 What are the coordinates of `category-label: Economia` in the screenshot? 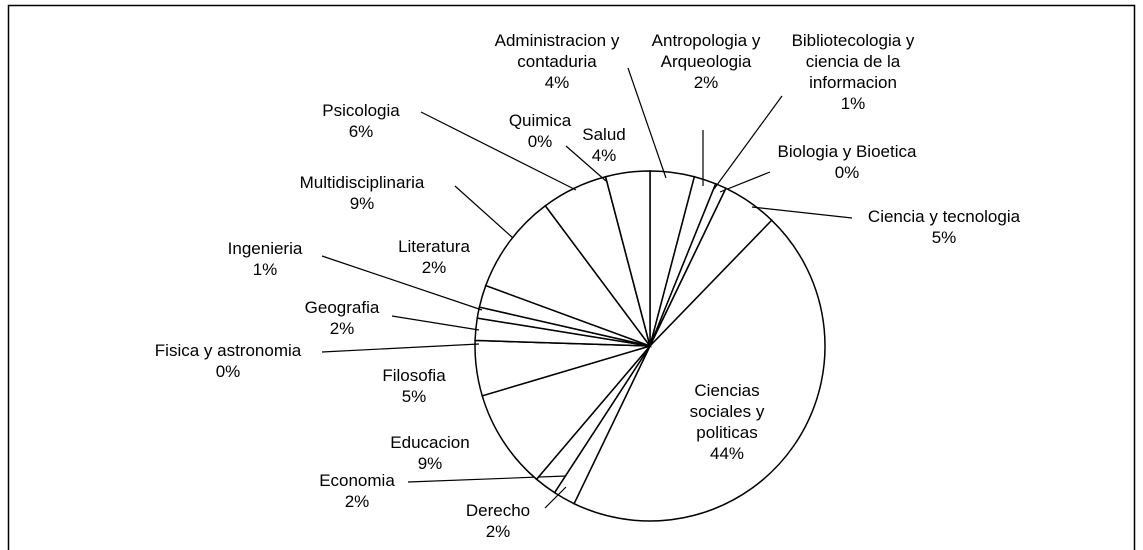 It's located at (357, 480).